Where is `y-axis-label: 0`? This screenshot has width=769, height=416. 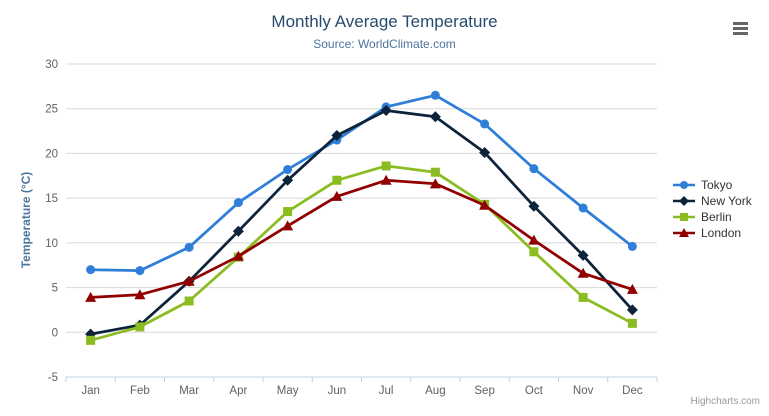 y-axis-label: 0 is located at coordinates (55, 333).